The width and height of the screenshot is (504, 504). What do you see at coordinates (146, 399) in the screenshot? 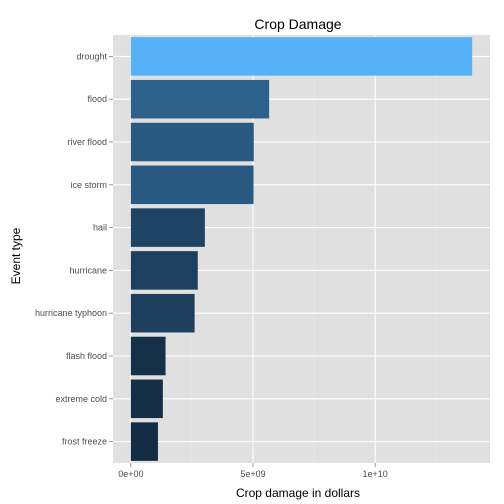
I see `bar-extreme-cold` at bounding box center [146, 399].